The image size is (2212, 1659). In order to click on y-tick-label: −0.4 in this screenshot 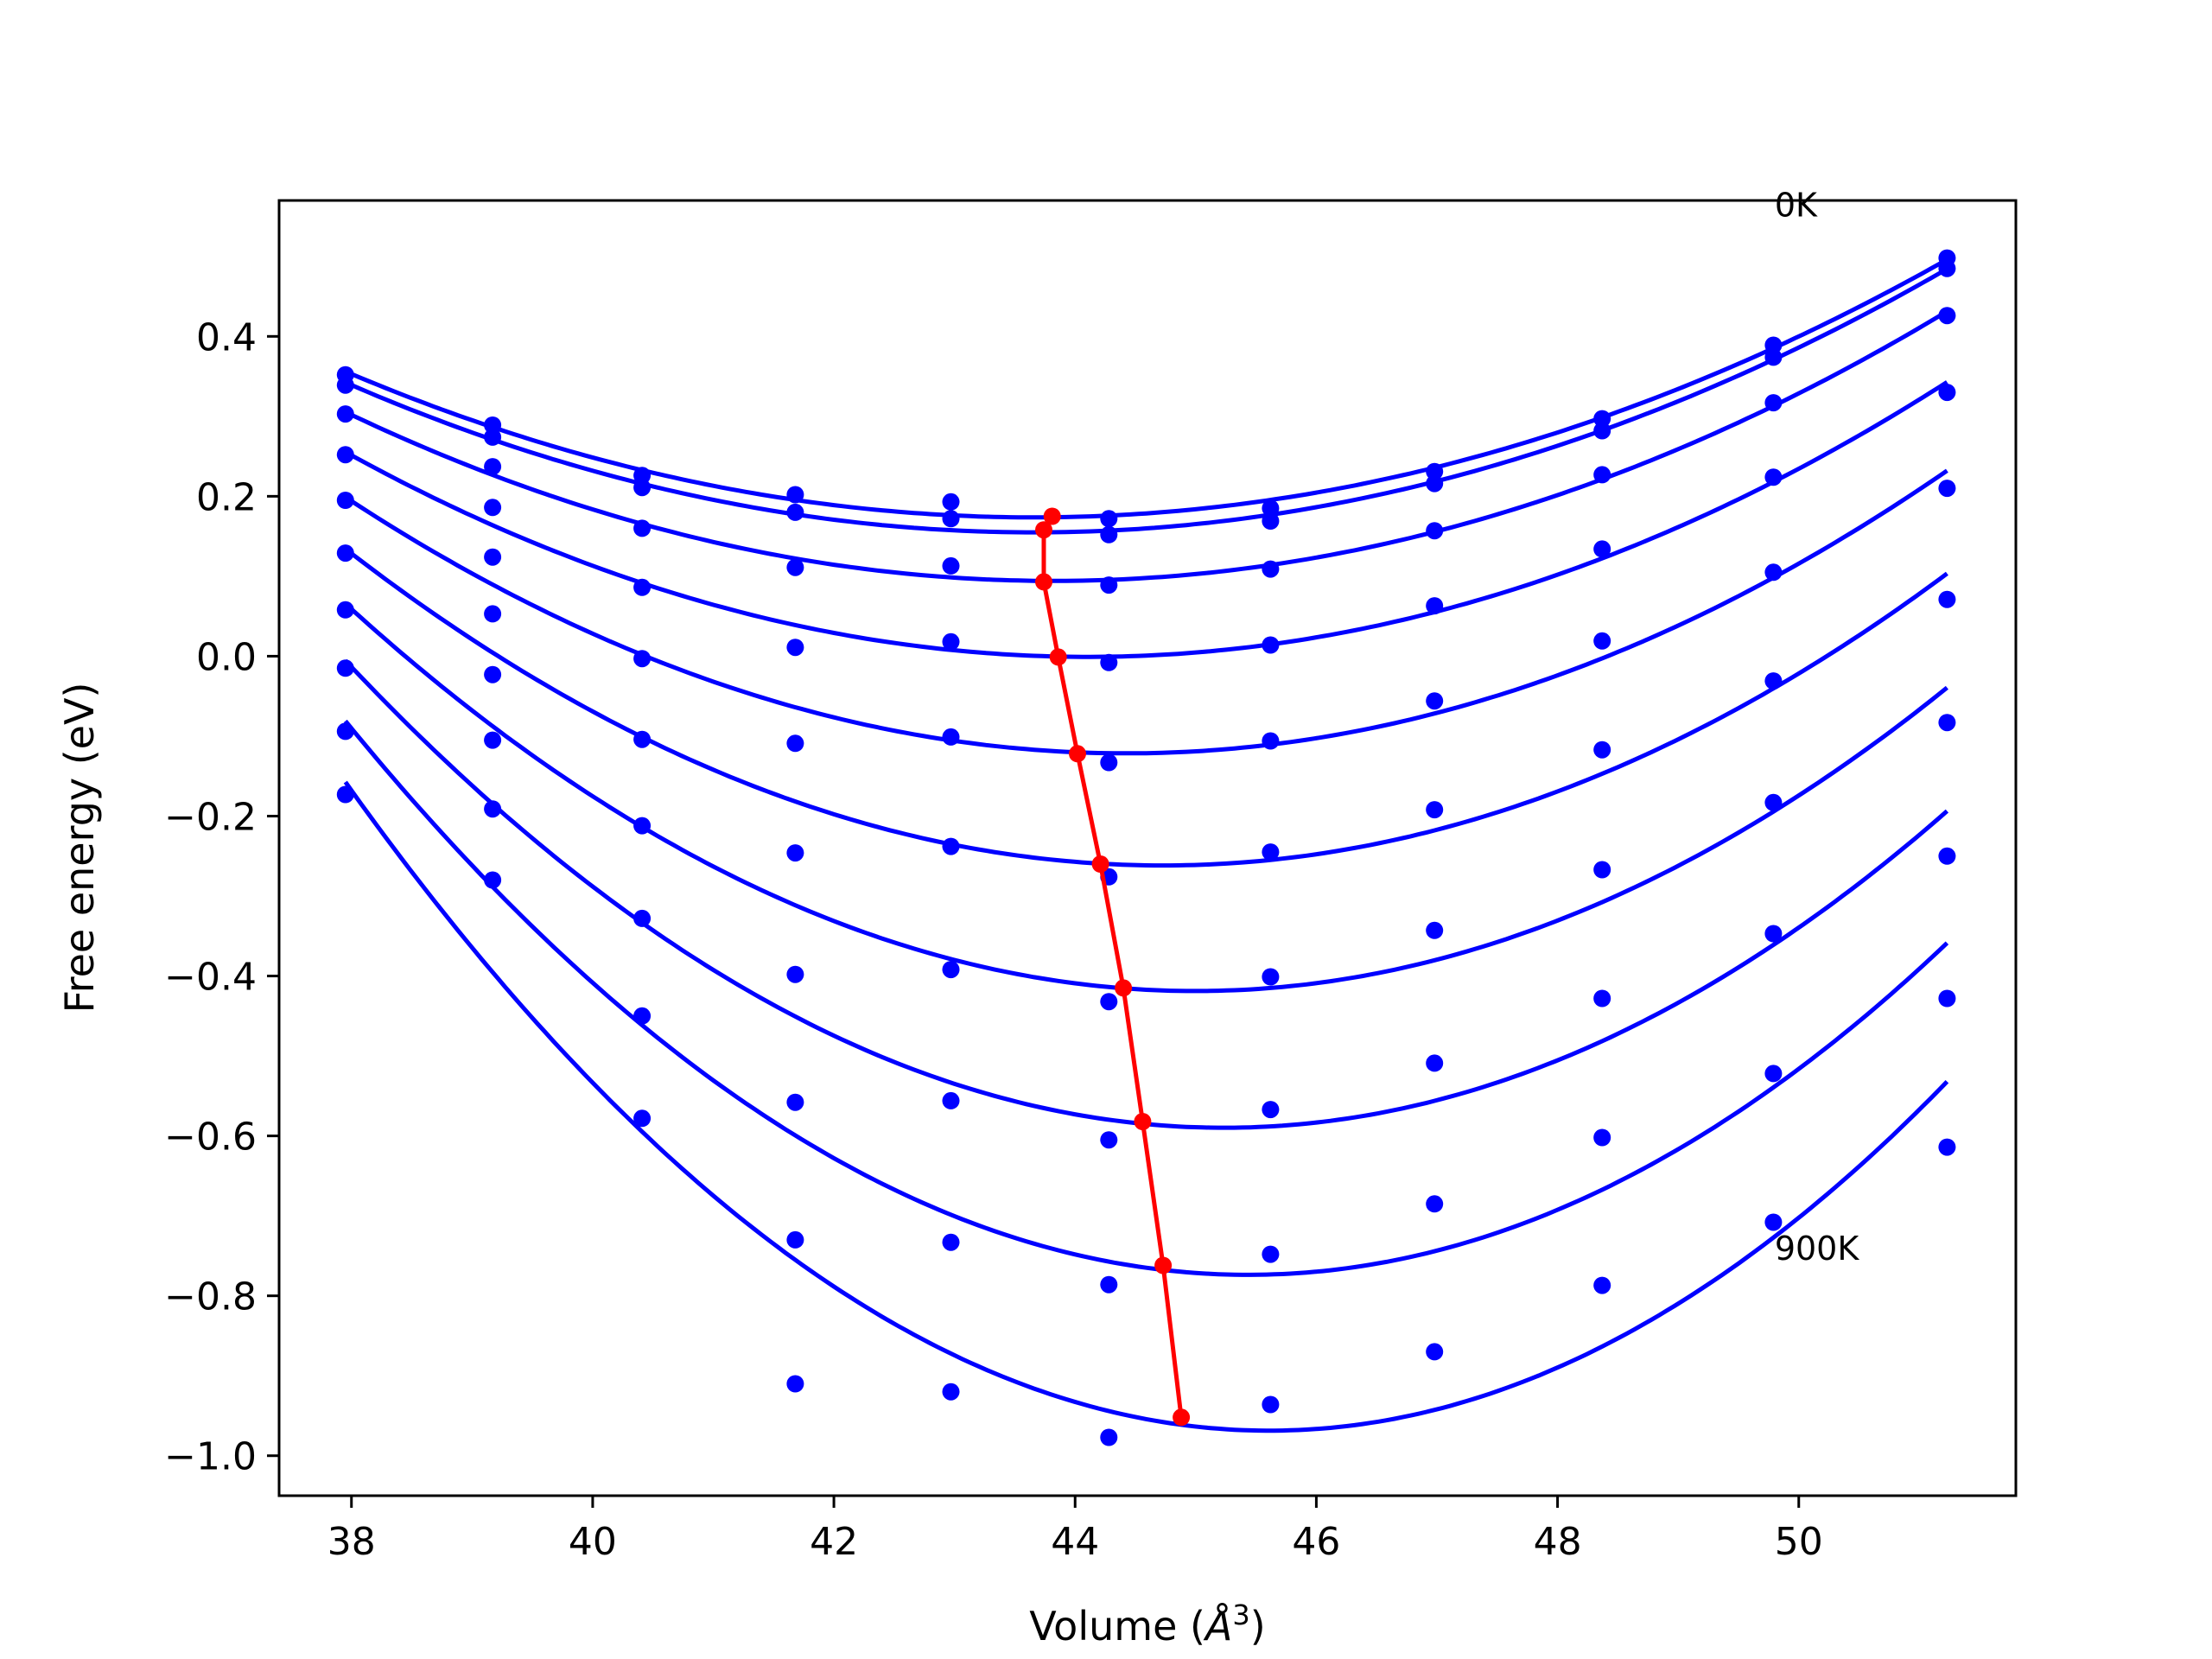, I will do `click(210, 978)`.